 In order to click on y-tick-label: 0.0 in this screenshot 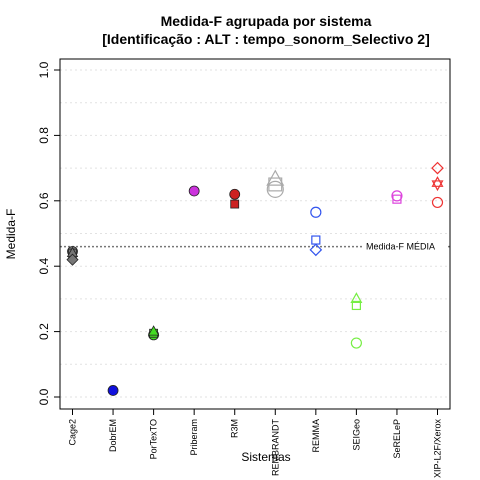, I will do `click(44, 396)`.